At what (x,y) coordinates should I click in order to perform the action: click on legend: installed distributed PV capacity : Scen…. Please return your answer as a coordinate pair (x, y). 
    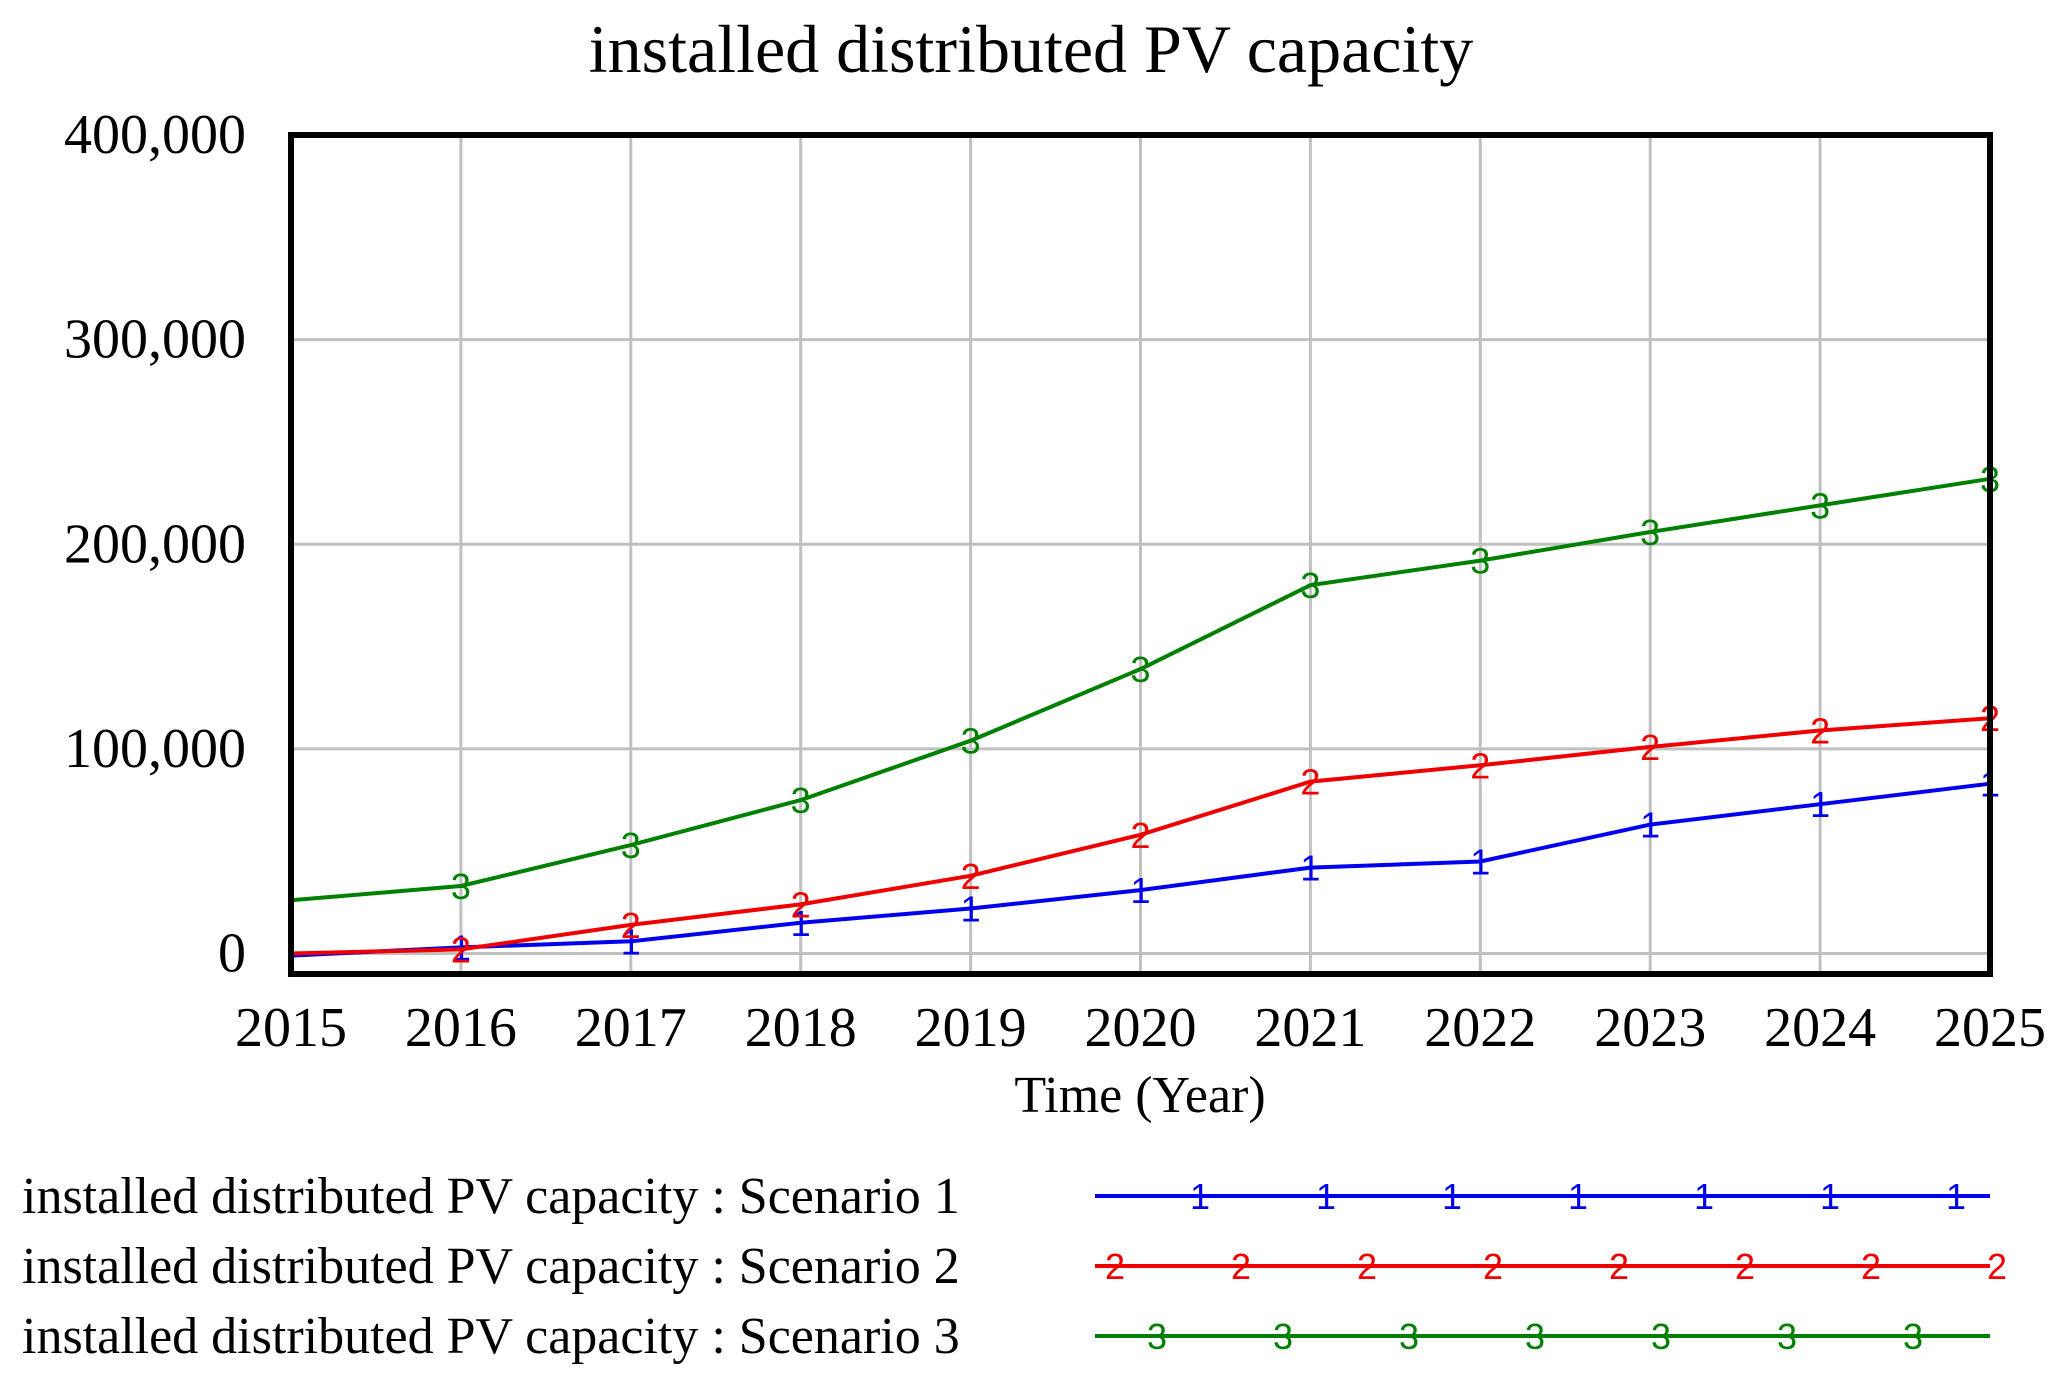
    Looking at the image, I should click on (1014, 1266).